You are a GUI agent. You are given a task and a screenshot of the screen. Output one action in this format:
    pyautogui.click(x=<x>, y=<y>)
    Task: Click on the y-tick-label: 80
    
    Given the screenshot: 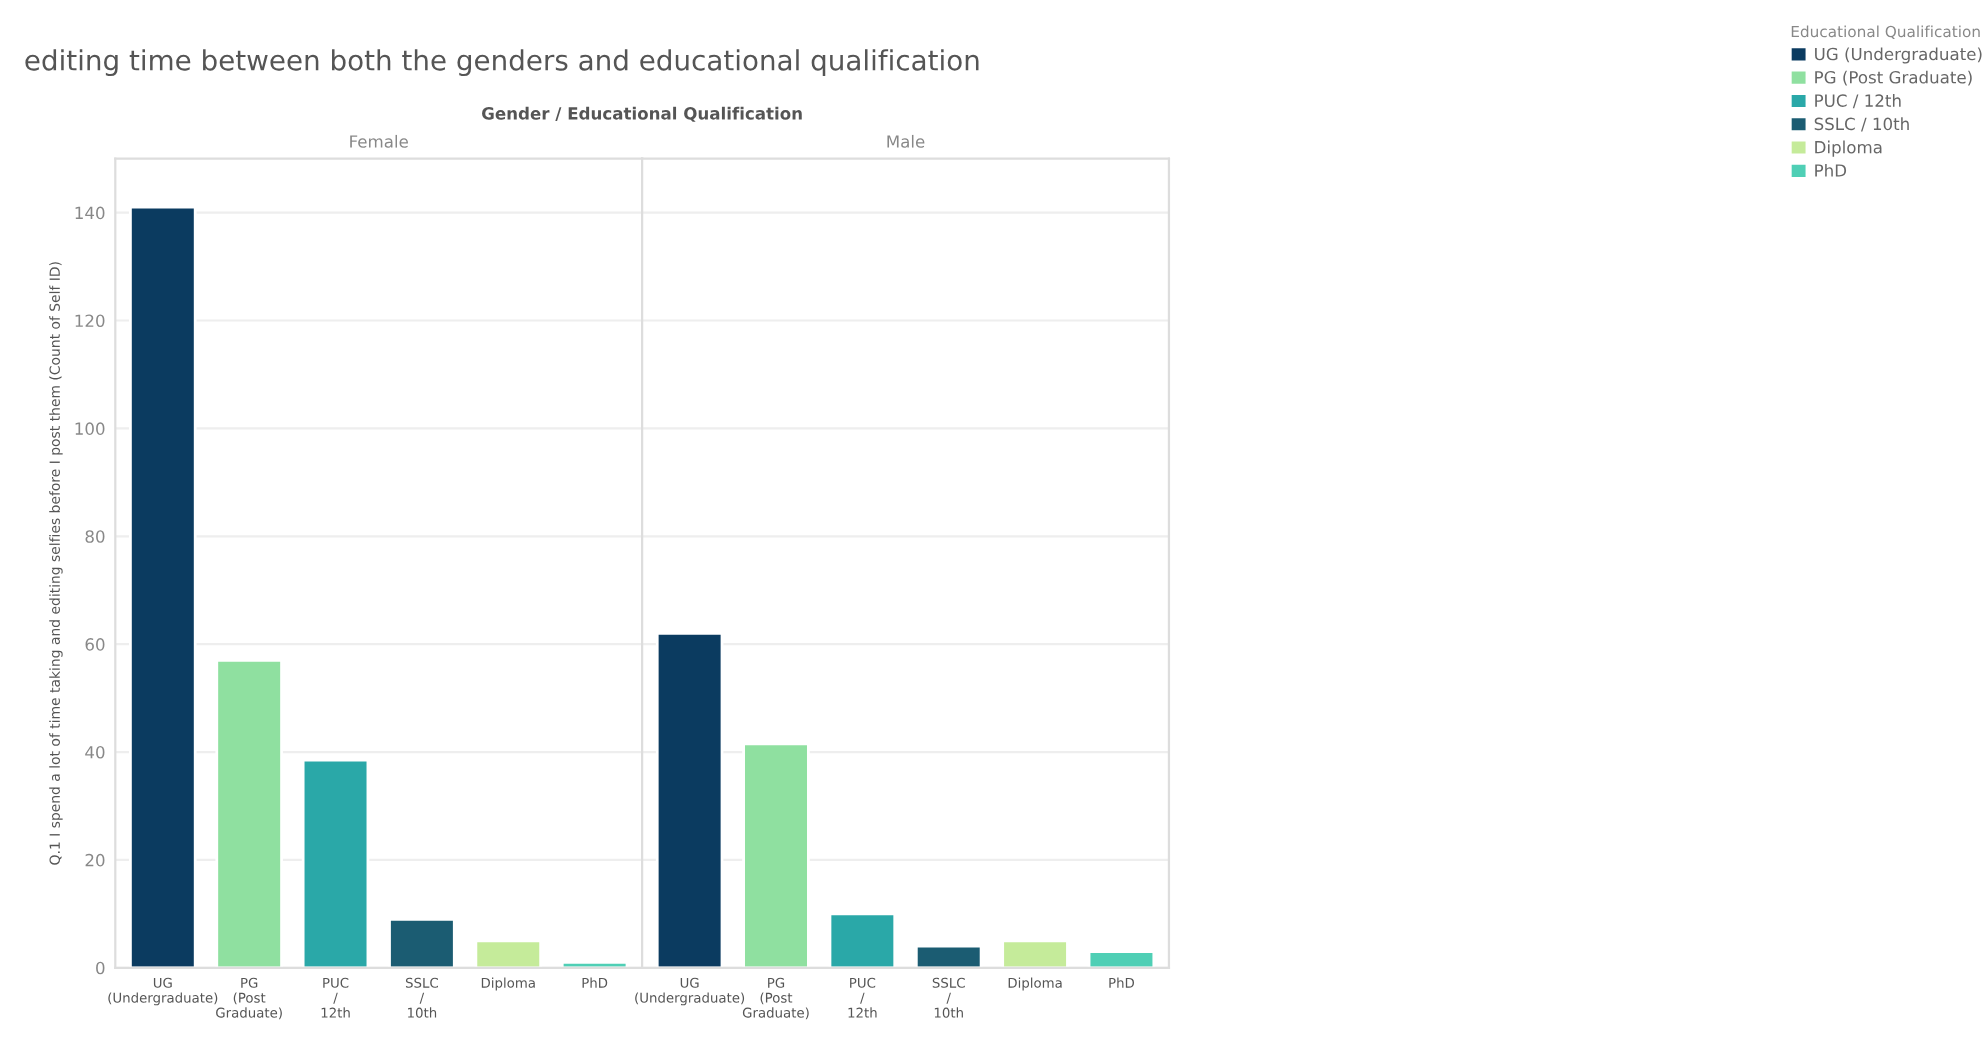 What is the action you would take?
    pyautogui.click(x=95, y=536)
    